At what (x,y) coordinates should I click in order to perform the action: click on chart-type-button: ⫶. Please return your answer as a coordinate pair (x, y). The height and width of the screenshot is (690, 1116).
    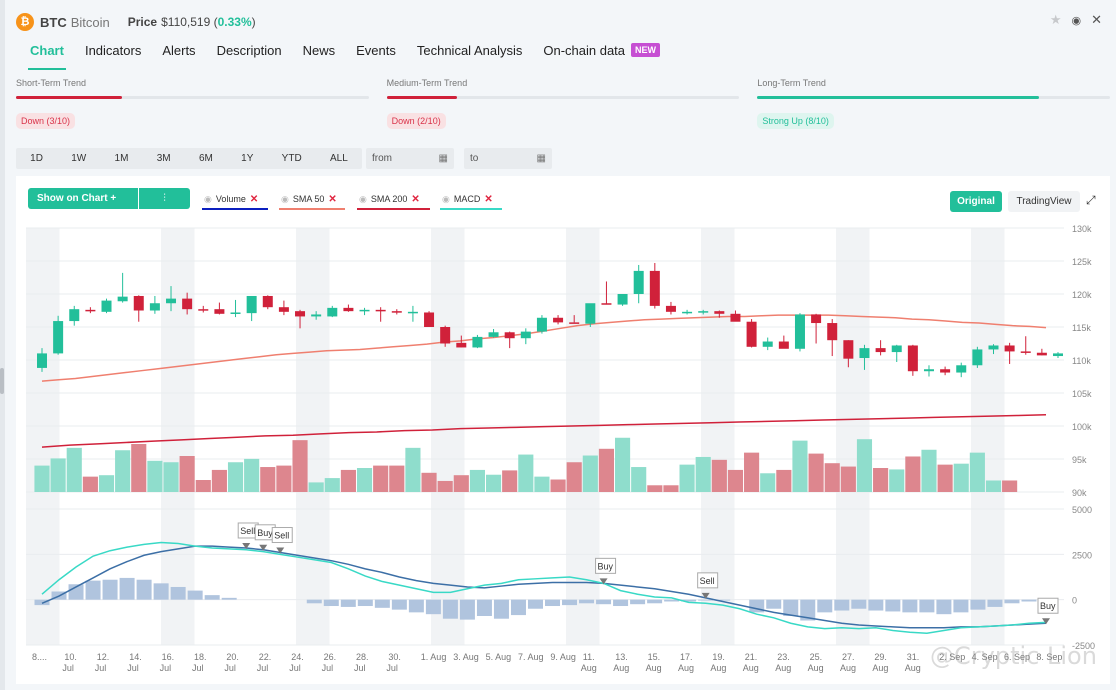
    Looking at the image, I should click on (164, 198).